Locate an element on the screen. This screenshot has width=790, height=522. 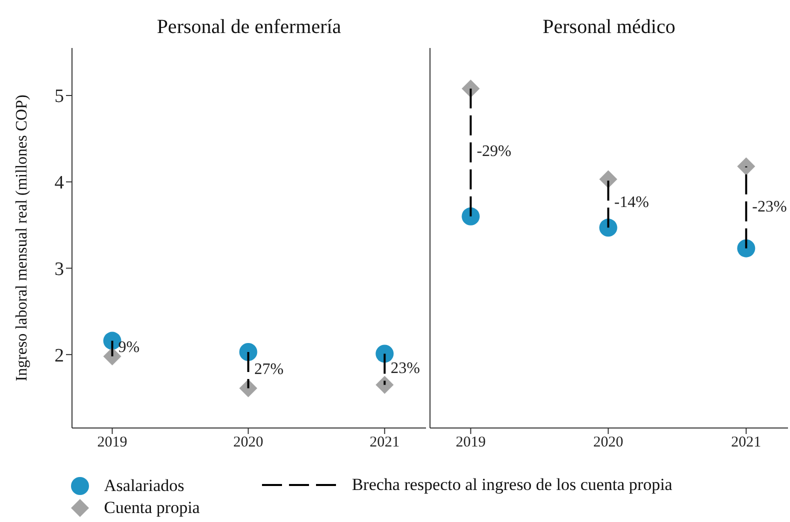
annotation: -29% is located at coordinates (494, 151).